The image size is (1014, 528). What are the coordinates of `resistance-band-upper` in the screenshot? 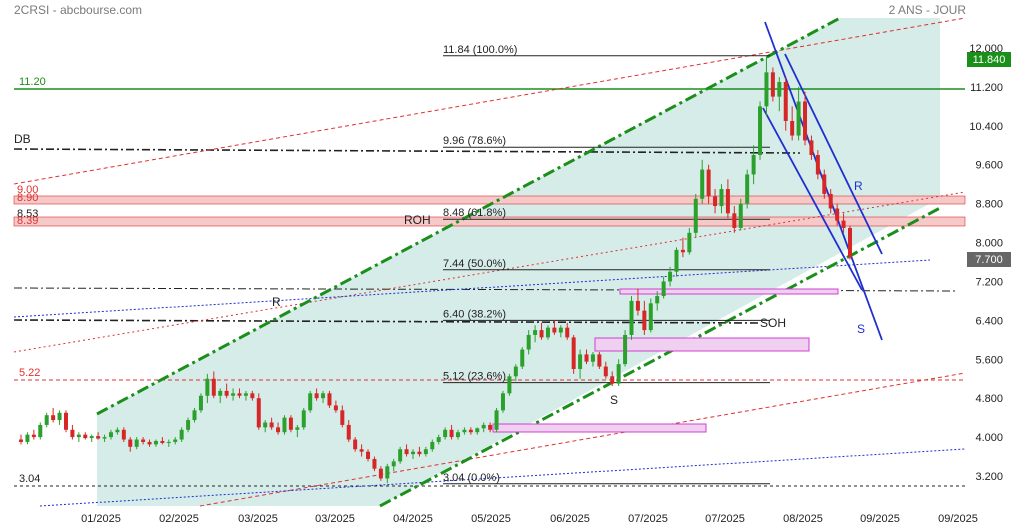 It's located at (489, 200).